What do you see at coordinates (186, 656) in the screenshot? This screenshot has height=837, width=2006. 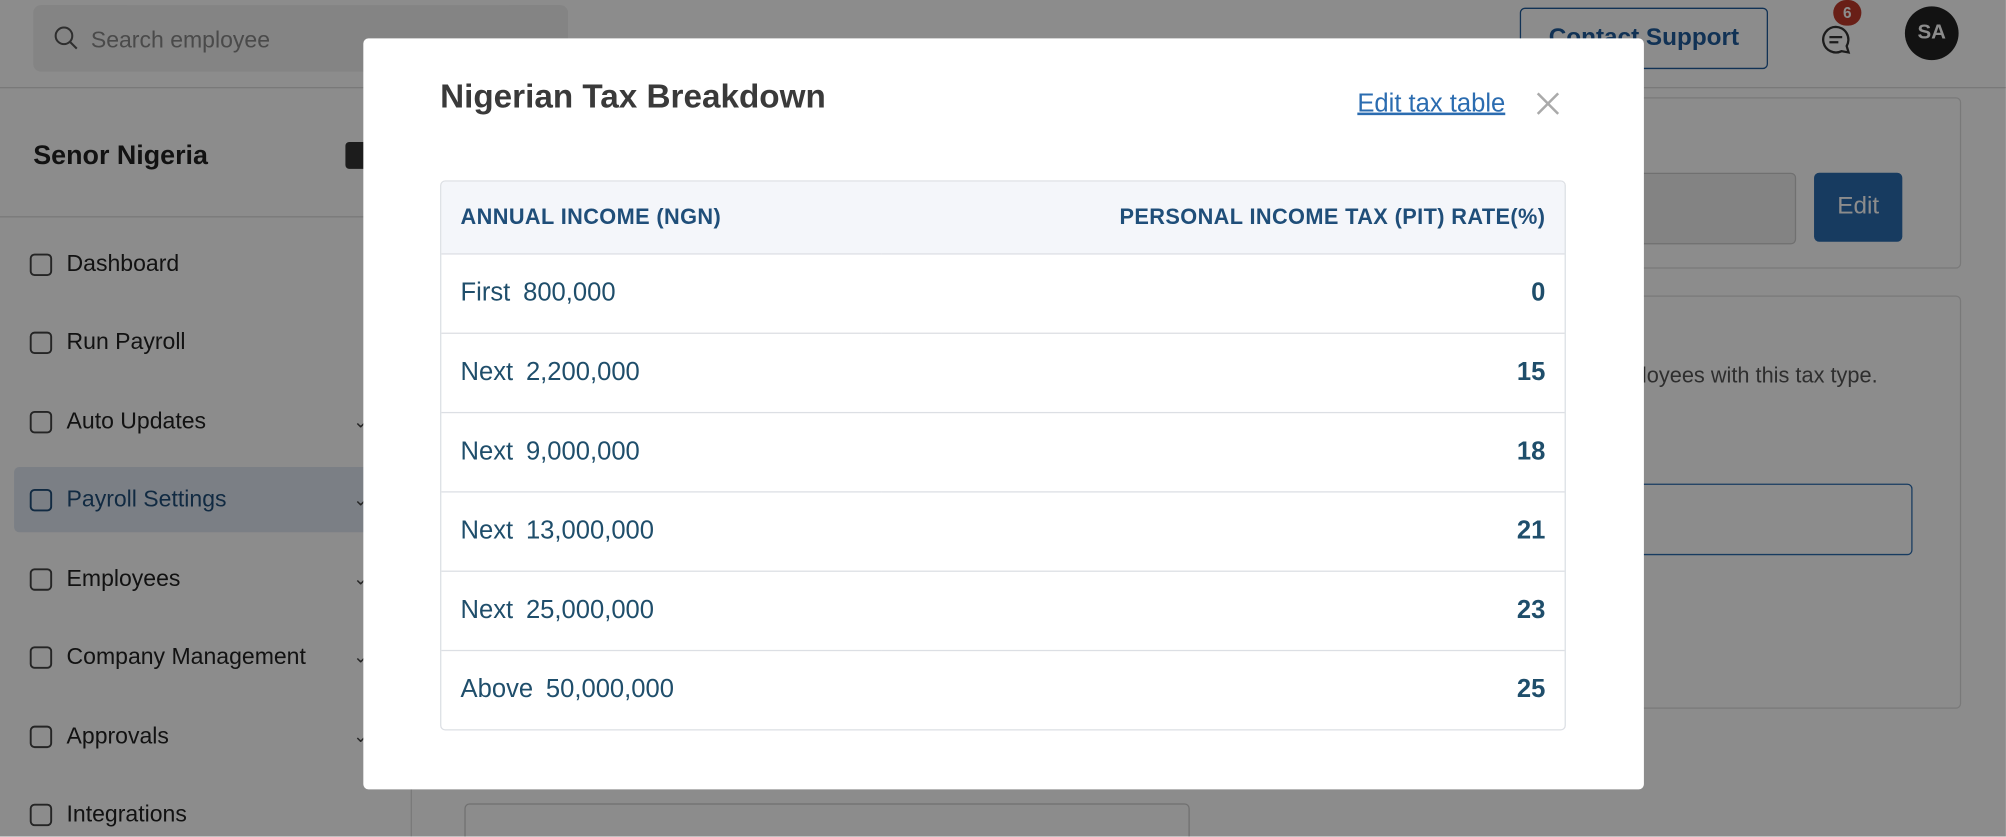 I see `nav-label: Company Management` at bounding box center [186, 656].